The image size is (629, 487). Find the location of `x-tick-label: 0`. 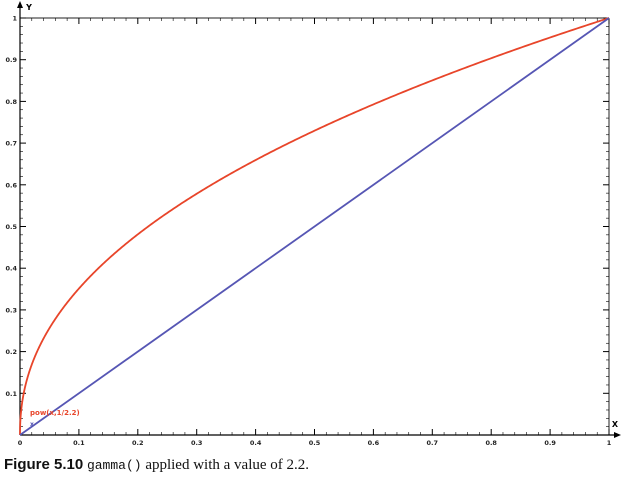

x-tick-label: 0 is located at coordinates (20, 443).